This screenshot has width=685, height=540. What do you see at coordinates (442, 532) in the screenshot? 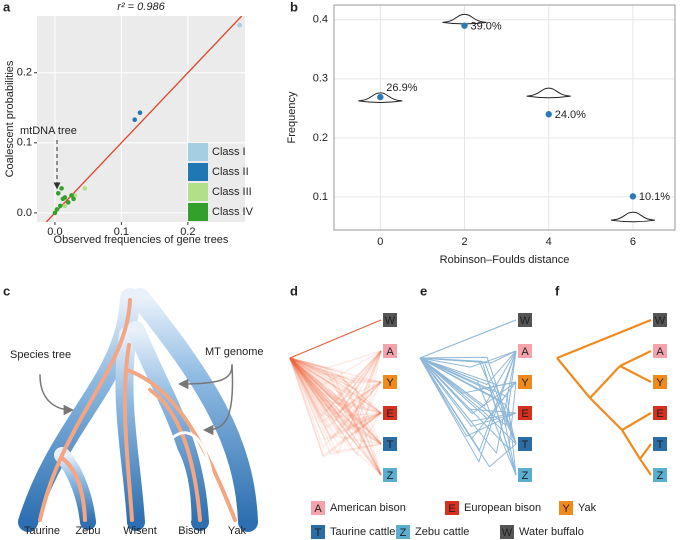
I see `legend-label: Zebu cattle` at bounding box center [442, 532].